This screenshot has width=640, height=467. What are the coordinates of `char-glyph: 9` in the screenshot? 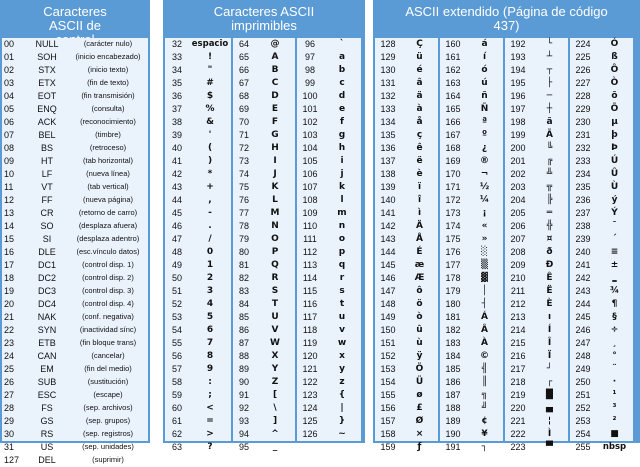 It's located at (210, 369).